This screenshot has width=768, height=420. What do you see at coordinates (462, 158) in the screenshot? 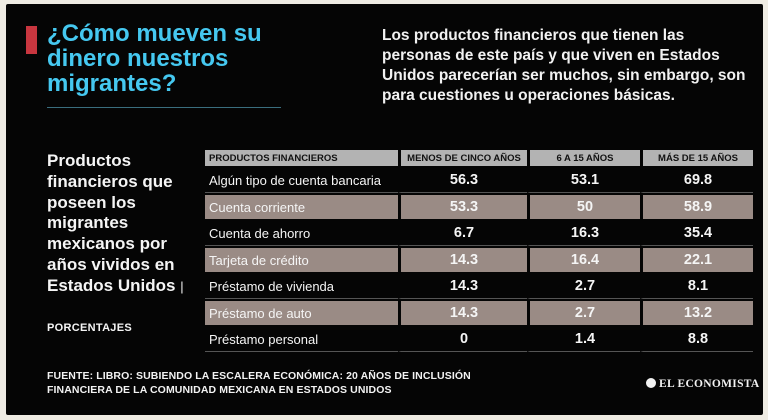
I see `column-header-under-5-years: MENOS DE CINCO AÑOS` at bounding box center [462, 158].